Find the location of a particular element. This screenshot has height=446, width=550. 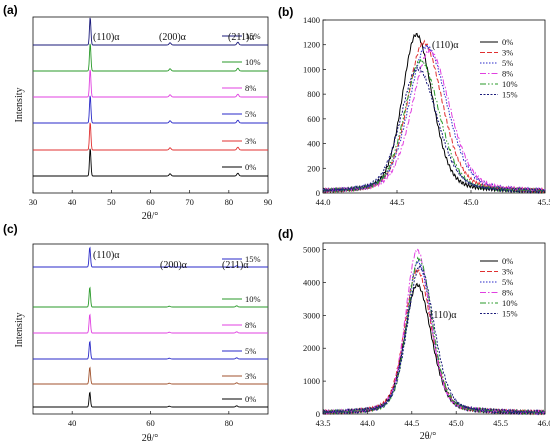

panel-d-xlabel: 2θ/° is located at coordinates (428, 436).